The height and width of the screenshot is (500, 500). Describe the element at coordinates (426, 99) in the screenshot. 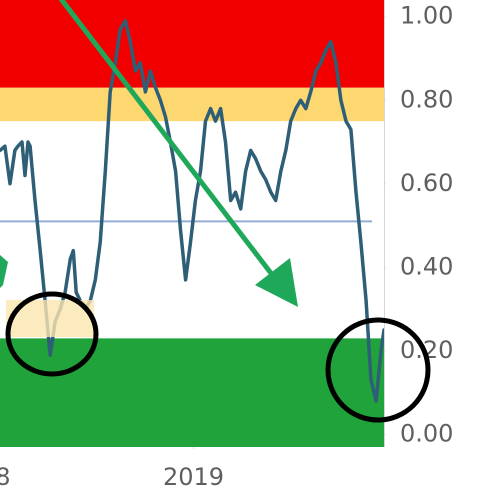

I see `y-tick-label: 0.80` at that location.